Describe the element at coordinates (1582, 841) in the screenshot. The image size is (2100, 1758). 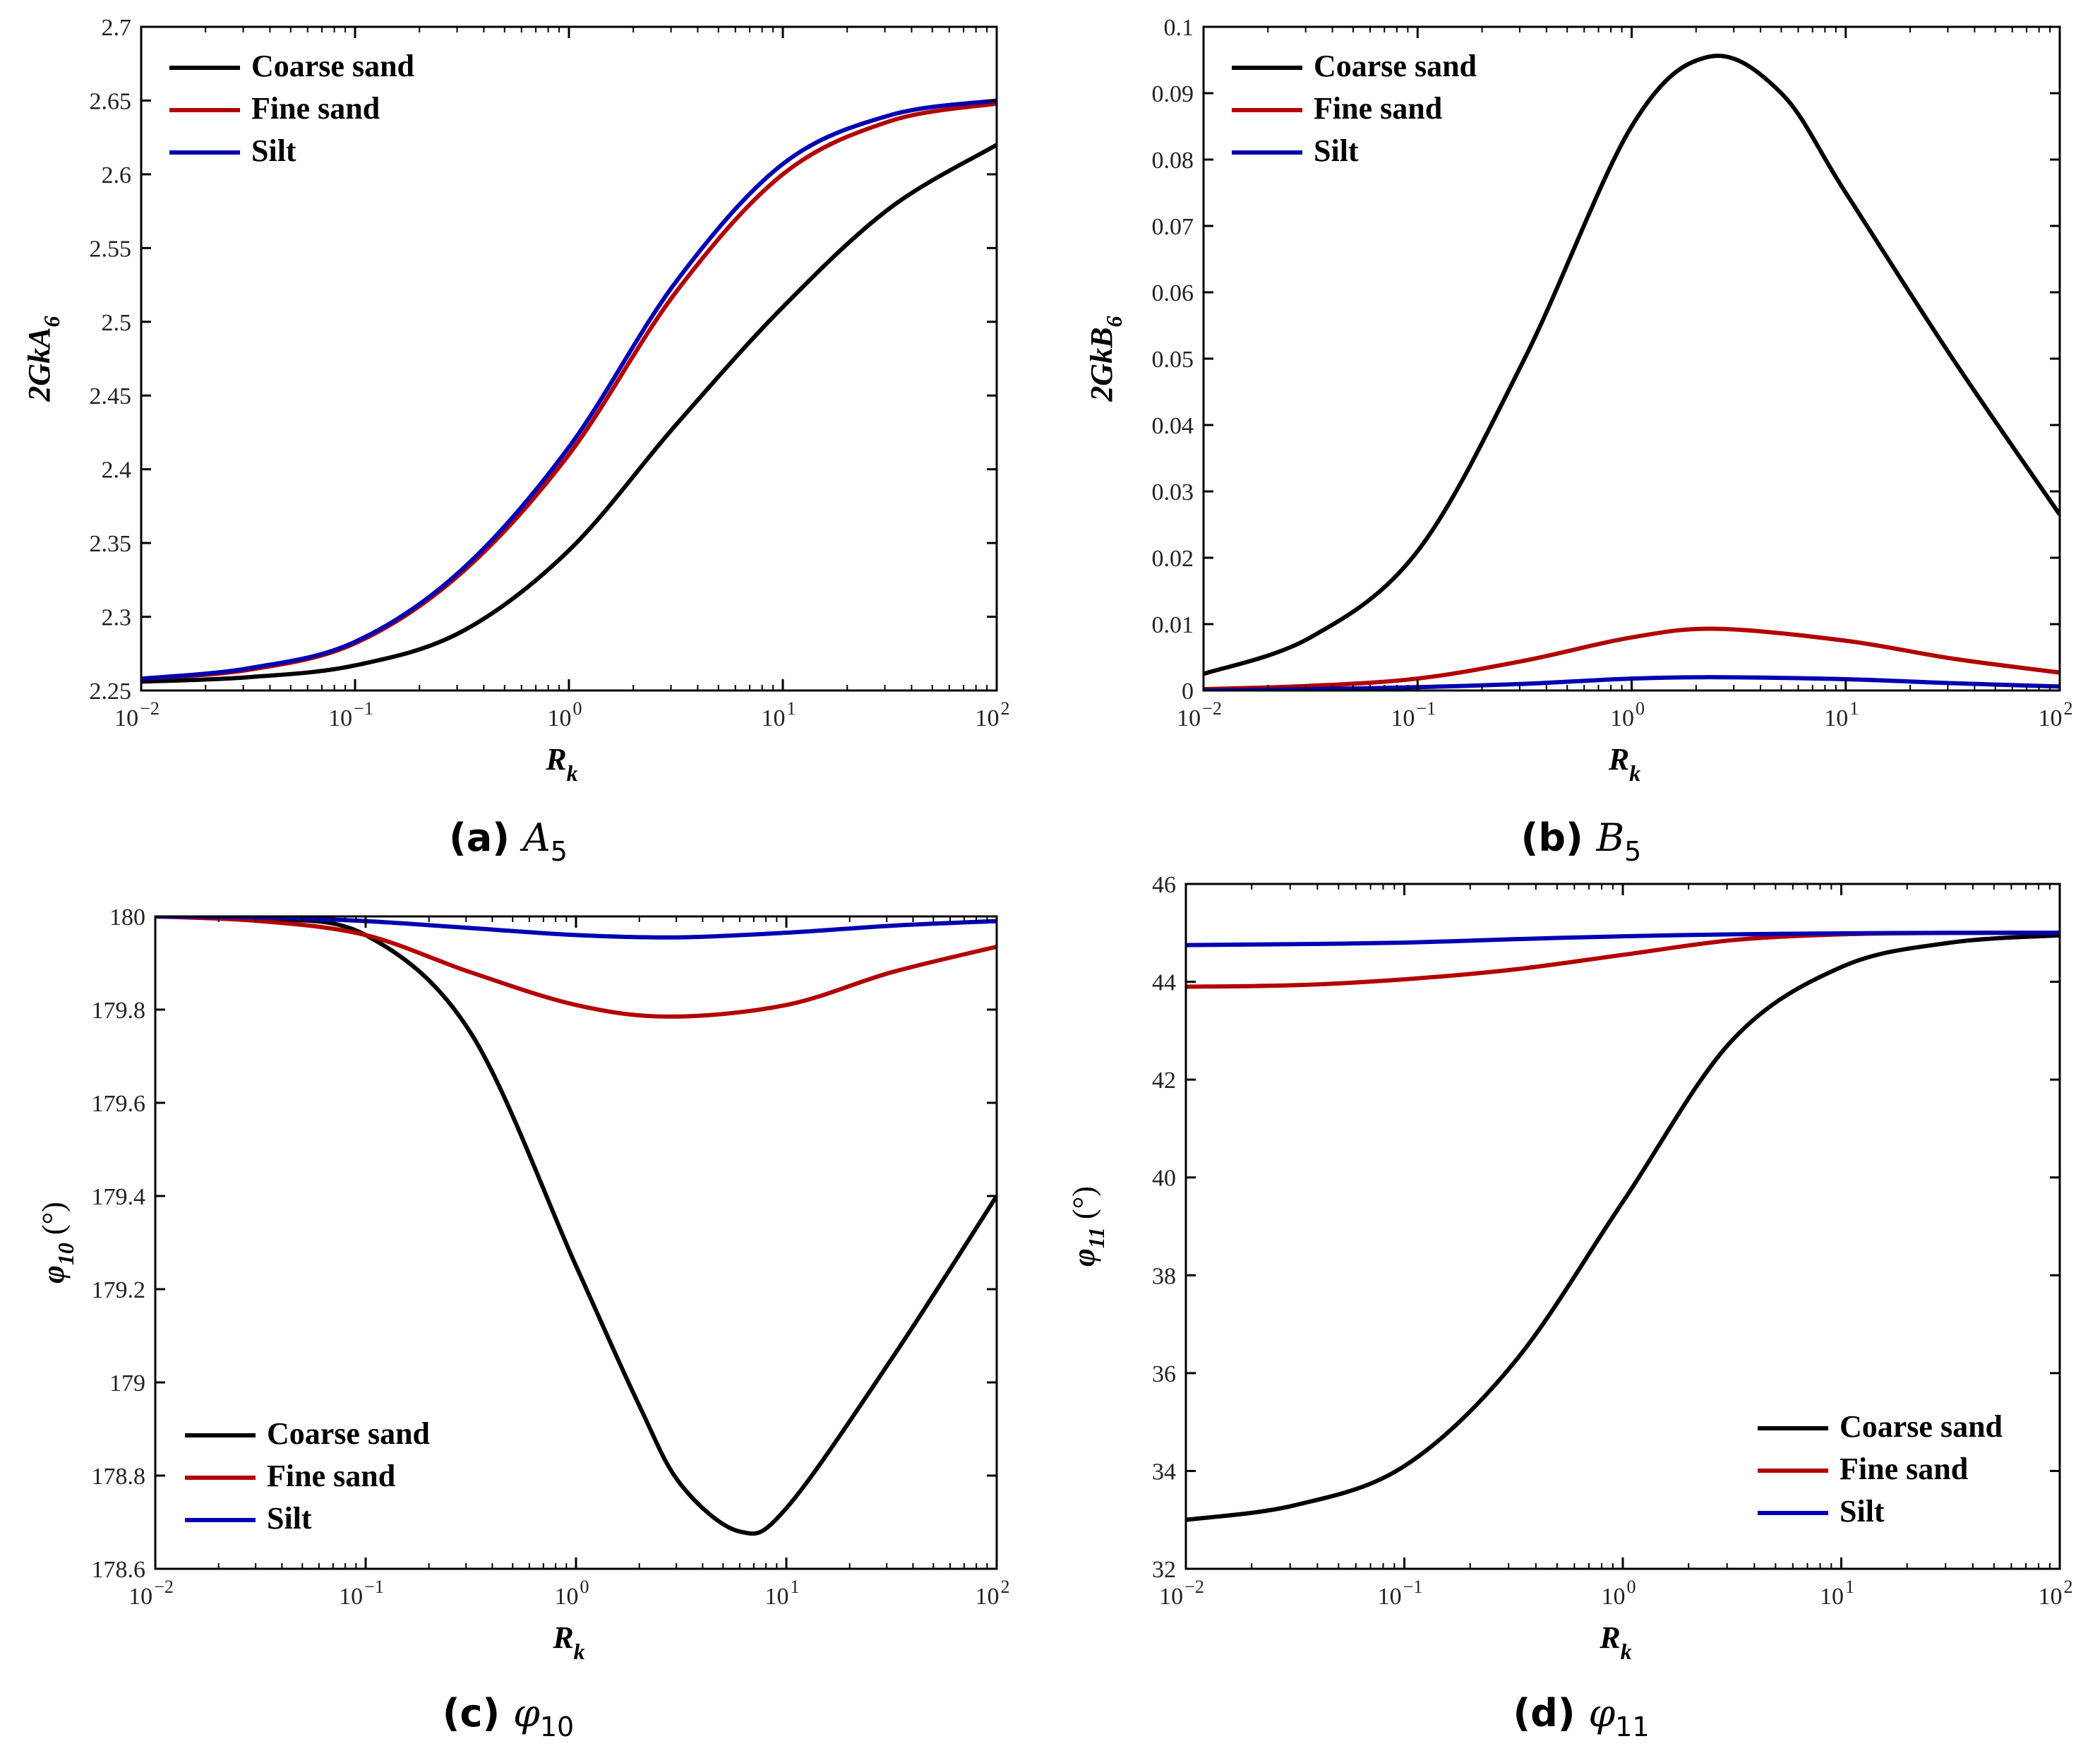
I see `panel-caption: (b) B5` at that location.